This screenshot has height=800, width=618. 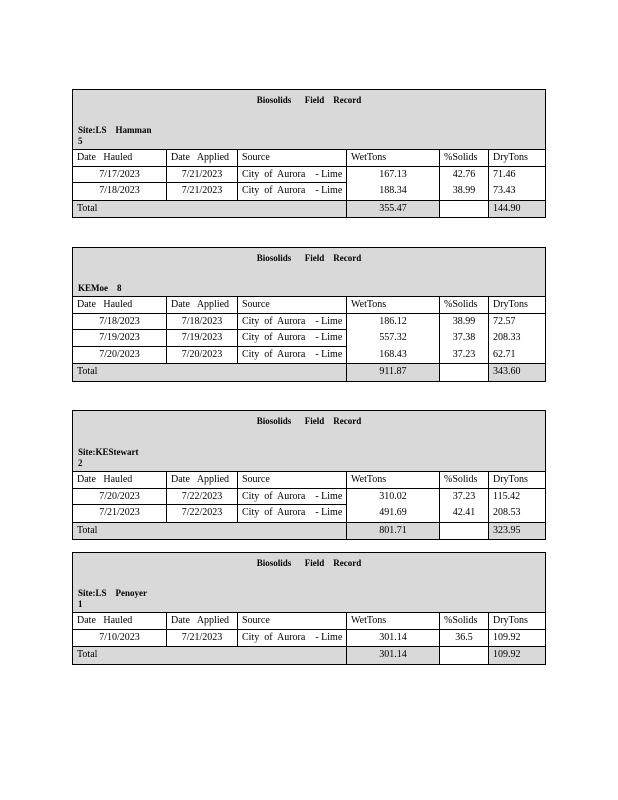 I want to click on cell-date-applied: 7/20/2023, so click(x=202, y=354).